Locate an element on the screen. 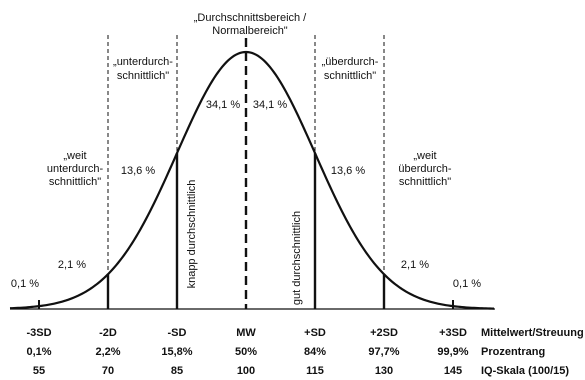  zone-center-line2: Normalbereich" is located at coordinates (250, 31).